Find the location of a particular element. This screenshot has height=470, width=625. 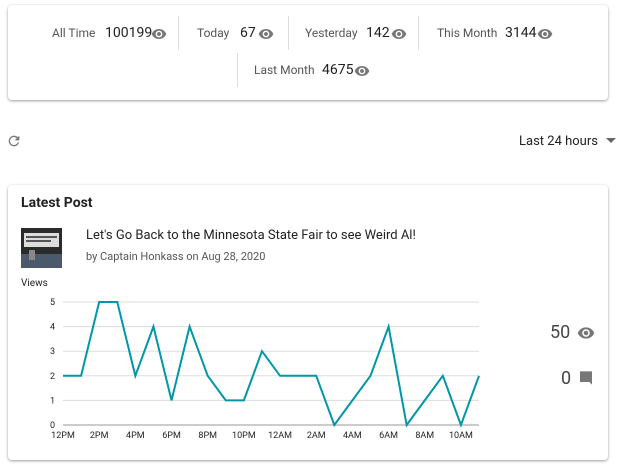

stat-value: 100199 is located at coordinates (129, 33).